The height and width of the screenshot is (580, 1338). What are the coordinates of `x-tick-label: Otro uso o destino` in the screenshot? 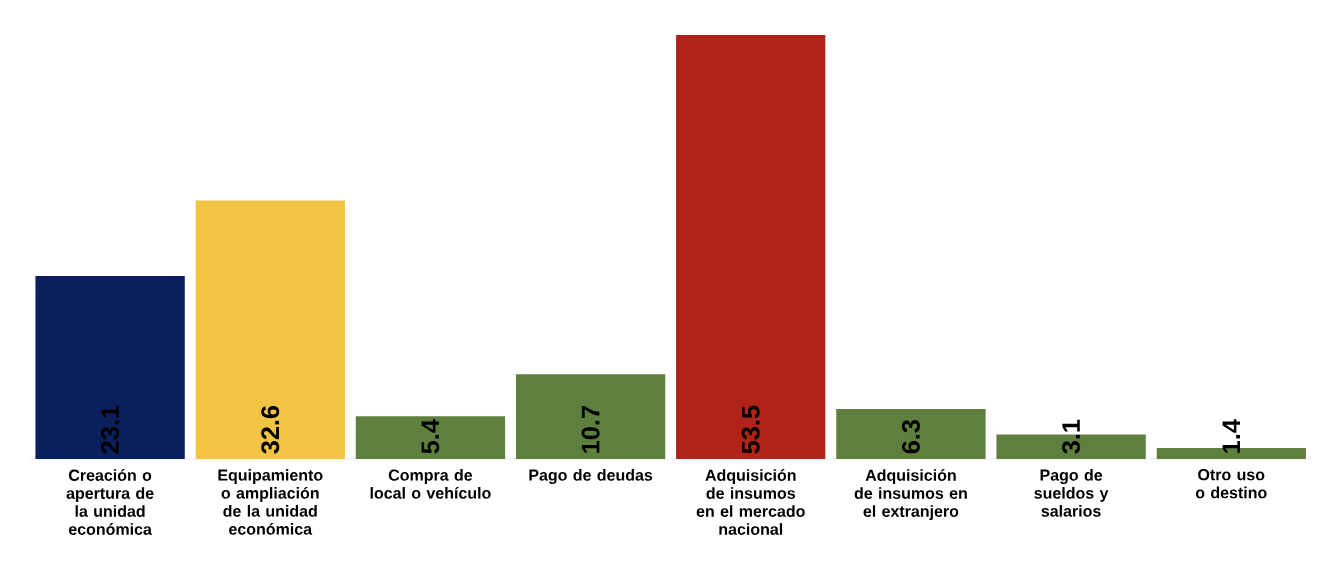 It's located at (1231, 484).